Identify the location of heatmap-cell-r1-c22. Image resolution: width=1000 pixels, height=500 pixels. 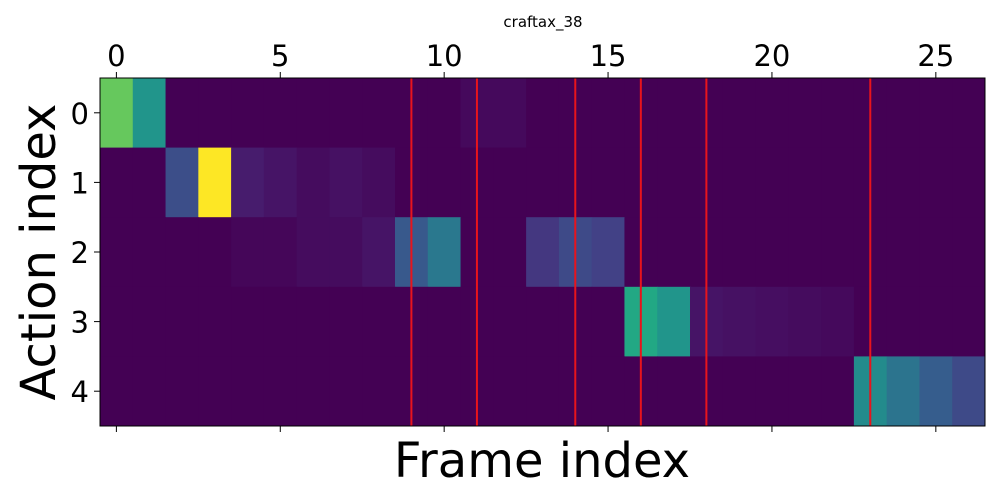
(838, 182).